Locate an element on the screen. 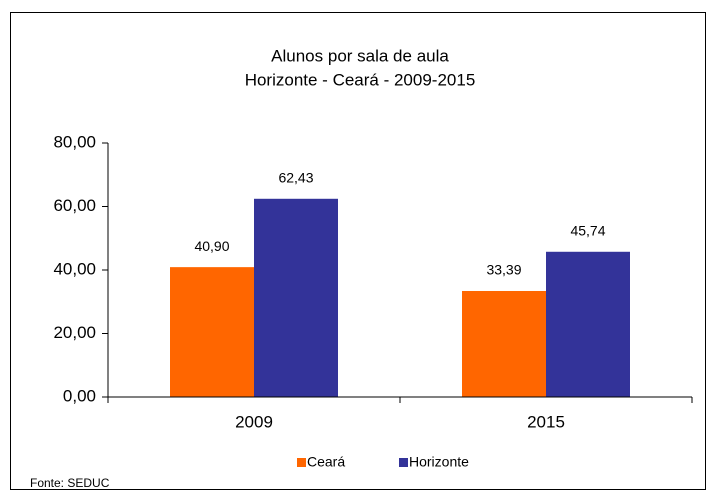 The height and width of the screenshot is (502, 716). source: Fonte: SEDUC is located at coordinates (70, 483).